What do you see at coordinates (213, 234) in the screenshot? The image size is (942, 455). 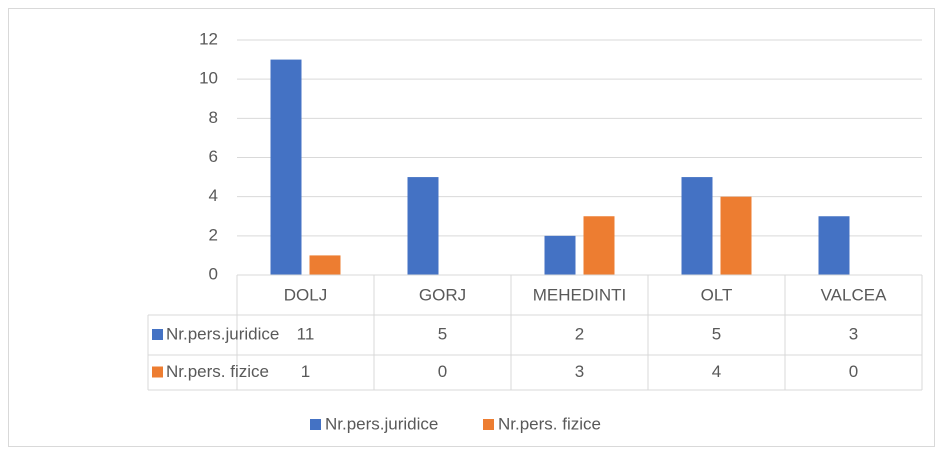 I see `y-tick-label: 2` at bounding box center [213, 234].